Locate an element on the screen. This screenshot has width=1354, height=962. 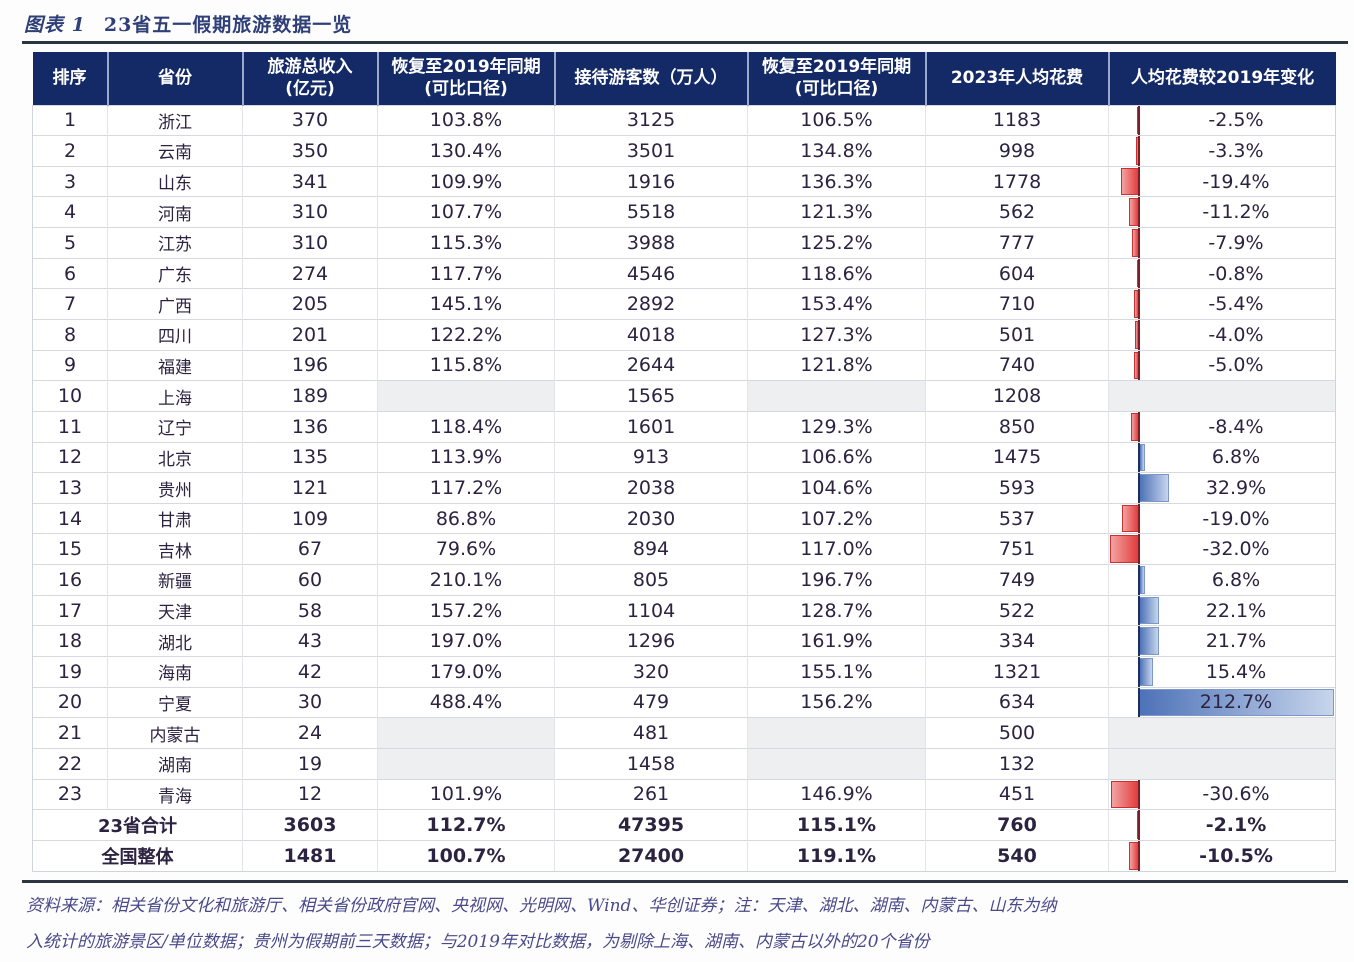
spend-change-cell: -5.0% is located at coordinates (1222, 365).